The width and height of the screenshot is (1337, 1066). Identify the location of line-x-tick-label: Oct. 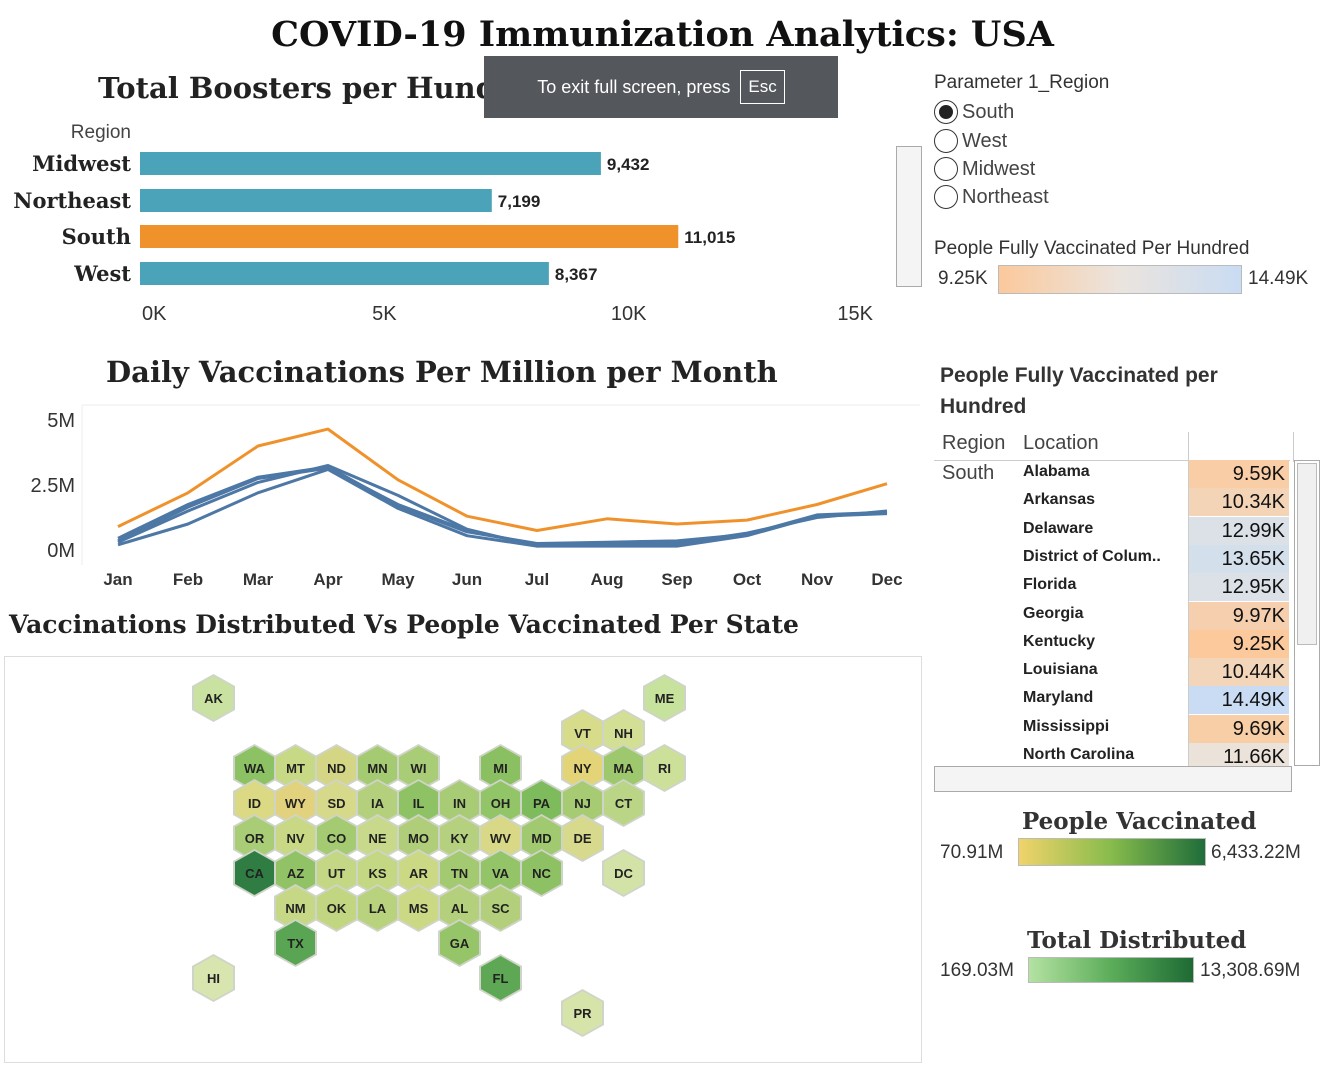
(747, 579).